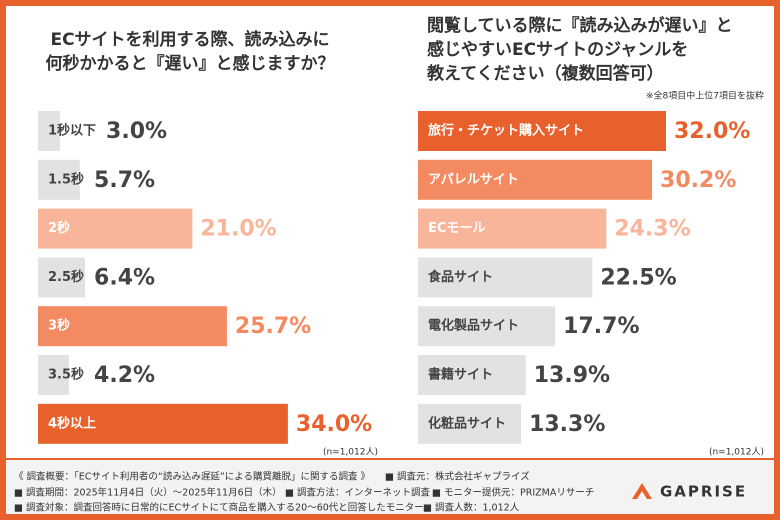 This screenshot has width=780, height=520. Describe the element at coordinates (136, 131) in the screenshot. I see `value-label: 3.0%` at that location.